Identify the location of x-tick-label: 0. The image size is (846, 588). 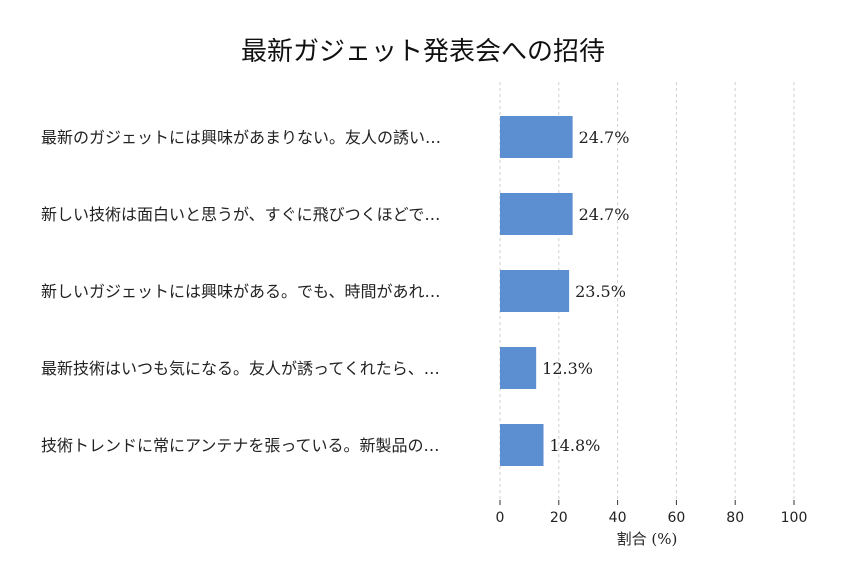
(500, 518).